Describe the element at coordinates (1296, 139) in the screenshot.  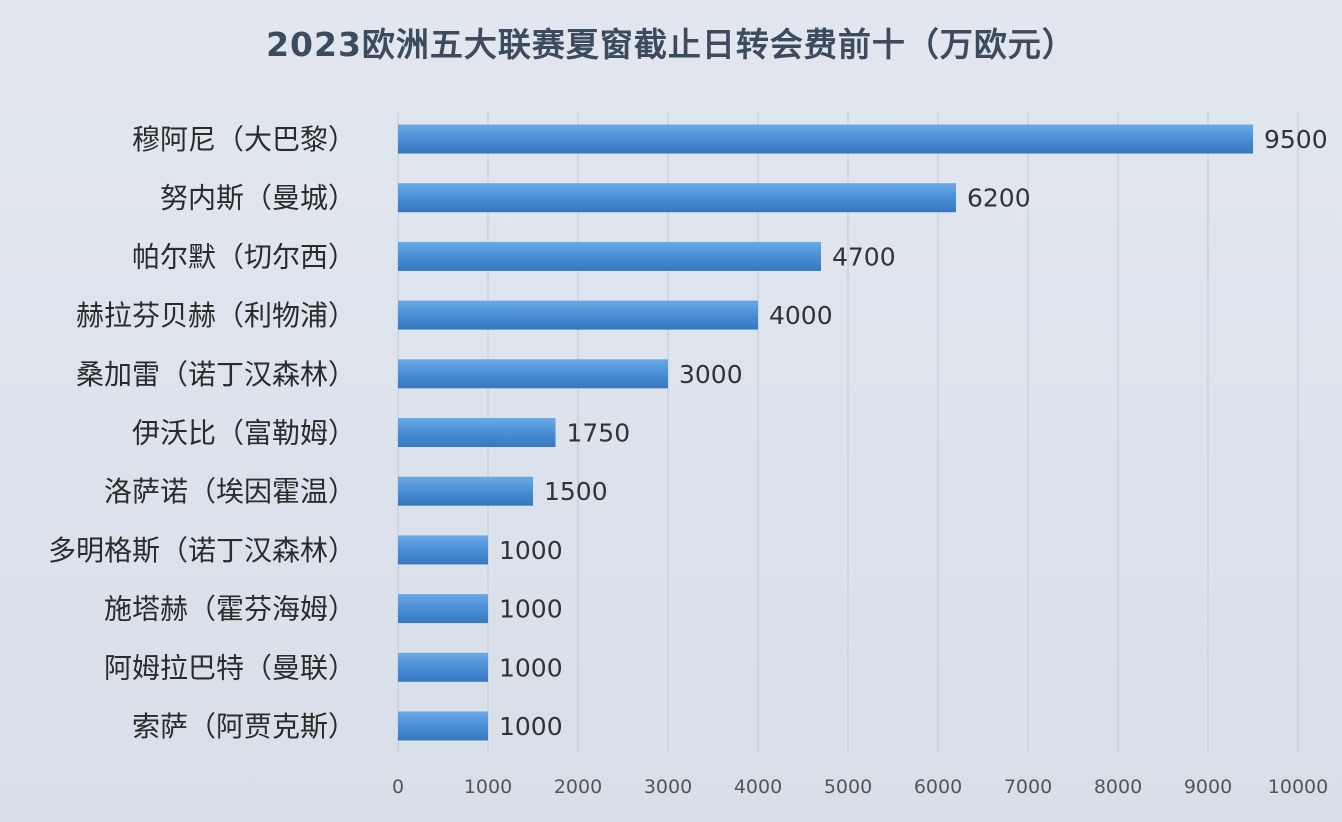
I see `value-label: 9500` at that location.